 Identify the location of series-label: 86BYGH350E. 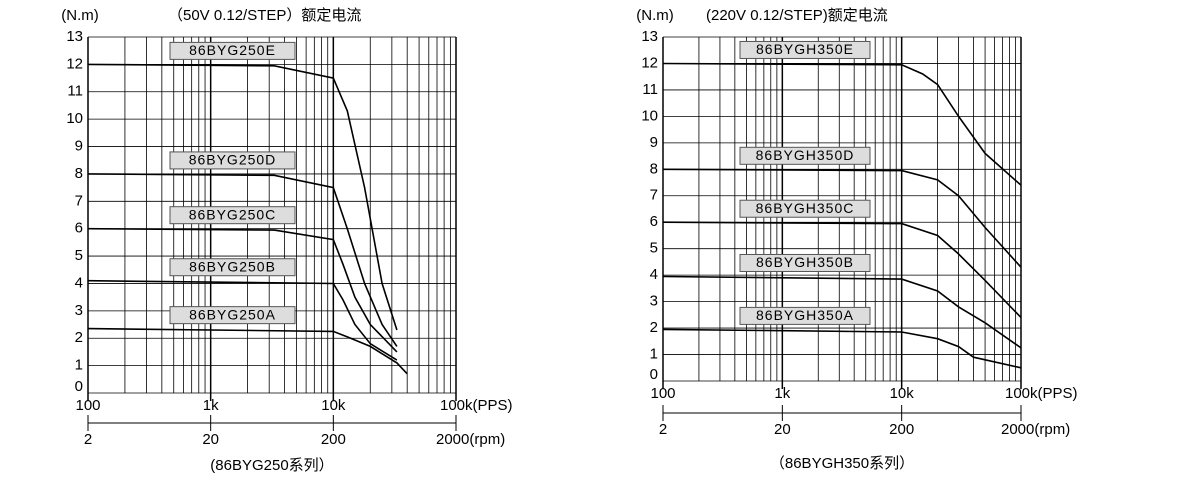
(805, 49).